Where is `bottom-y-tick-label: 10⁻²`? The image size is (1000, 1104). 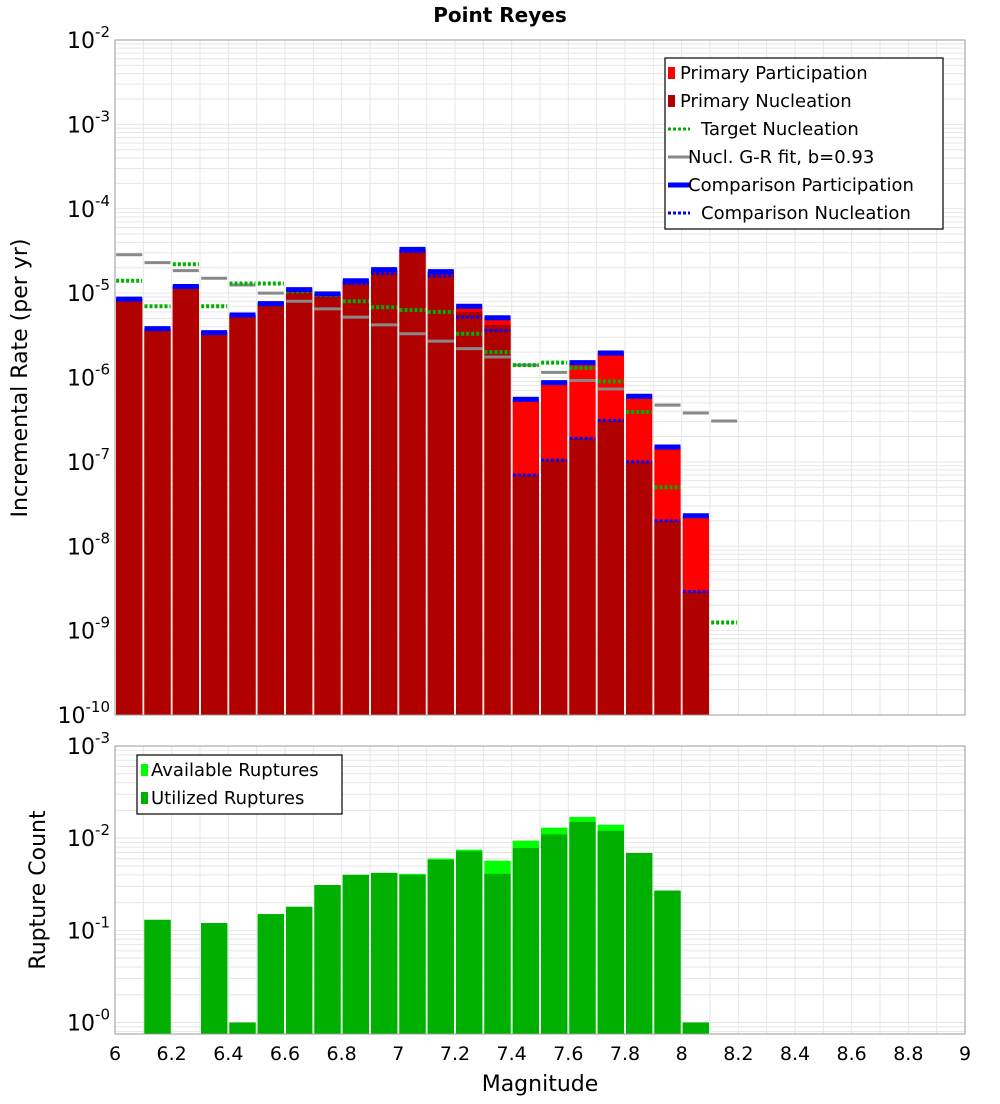 bottom-y-tick-label: 10⁻² is located at coordinates (88, 836).